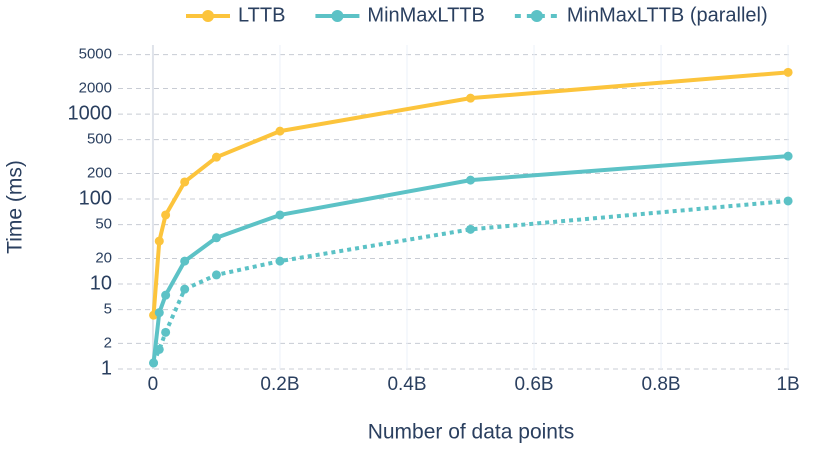 This screenshot has height=449, width=830. Describe the element at coordinates (95, 198) in the screenshot. I see `y-tick-label: 100` at that location.